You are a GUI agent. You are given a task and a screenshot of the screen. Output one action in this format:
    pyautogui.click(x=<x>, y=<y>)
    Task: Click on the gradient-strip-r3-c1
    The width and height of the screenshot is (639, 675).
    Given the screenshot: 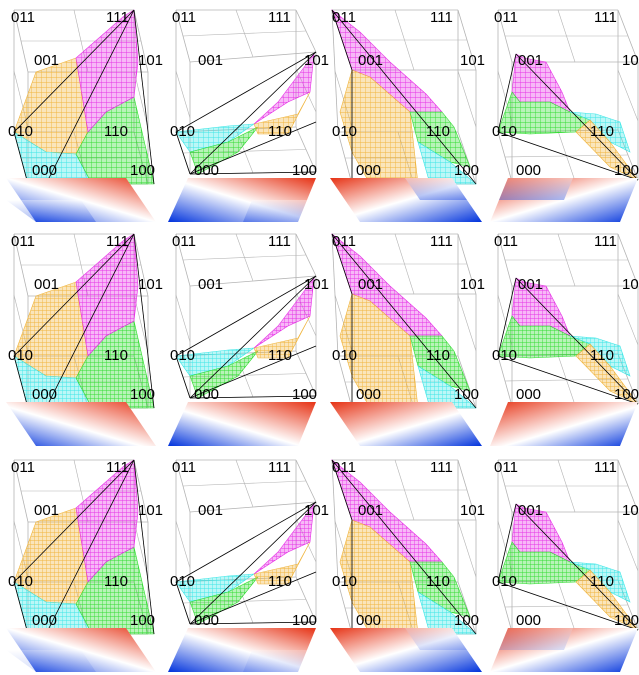 What is the action you would take?
    pyautogui.click(x=81, y=650)
    